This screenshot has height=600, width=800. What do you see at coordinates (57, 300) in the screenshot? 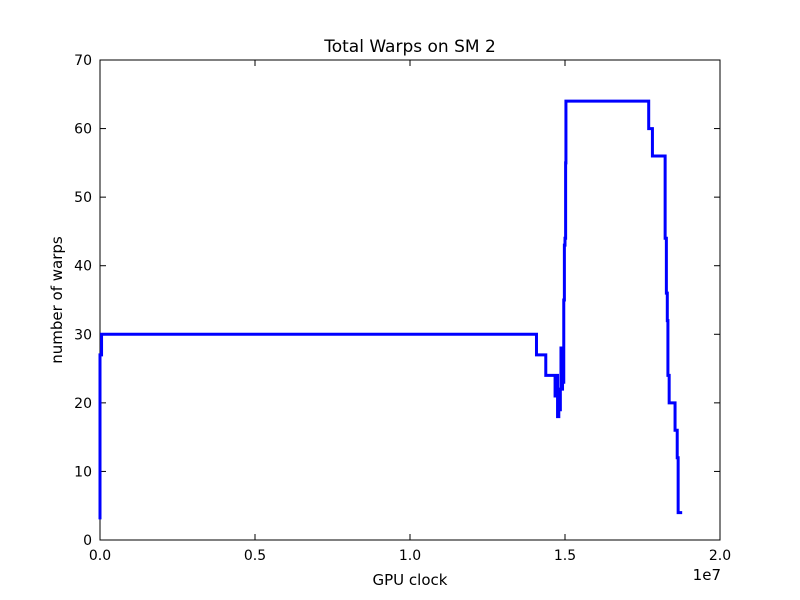
I see `y-axis-label: number of warps` at bounding box center [57, 300].